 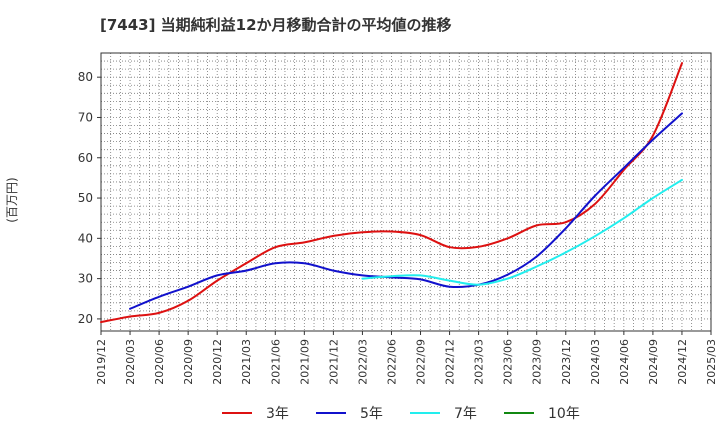 What do you see at coordinates (595, 362) in the screenshot?
I see `x-tick-label: 2024/03` at bounding box center [595, 362].